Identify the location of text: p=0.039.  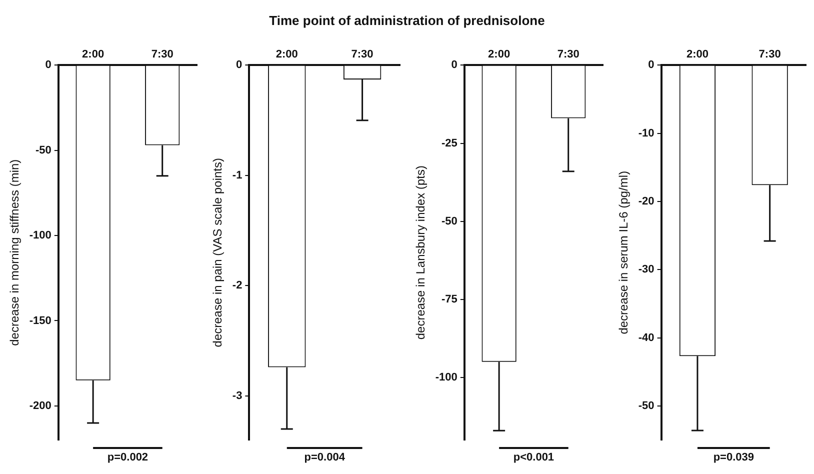
(733, 458).